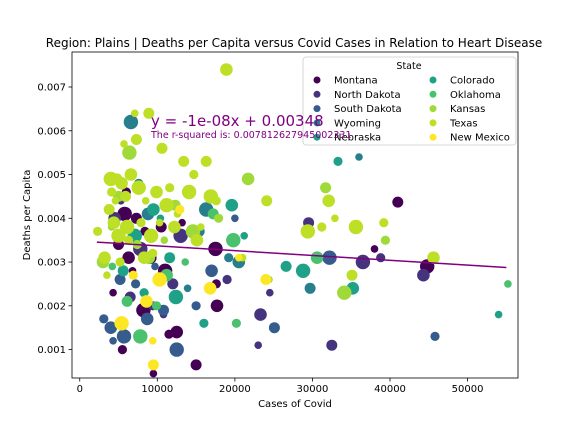 The height and width of the screenshot is (432, 576). What do you see at coordinates (51, 131) in the screenshot?
I see `y-tick-label: 0.006` at bounding box center [51, 131].